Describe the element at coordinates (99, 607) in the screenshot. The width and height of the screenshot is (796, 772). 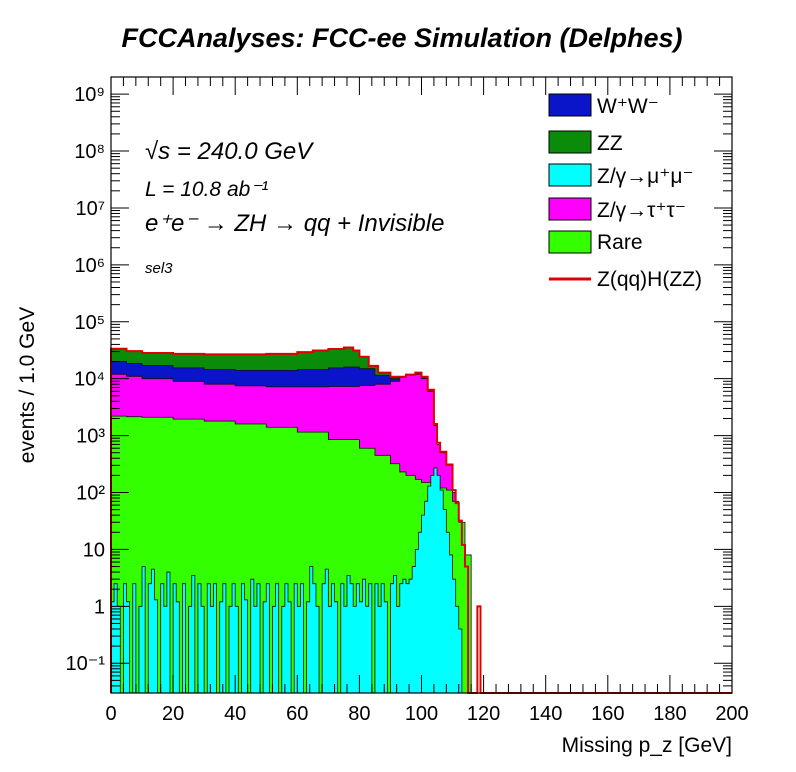
I see `y-tick-label: 1` at that location.